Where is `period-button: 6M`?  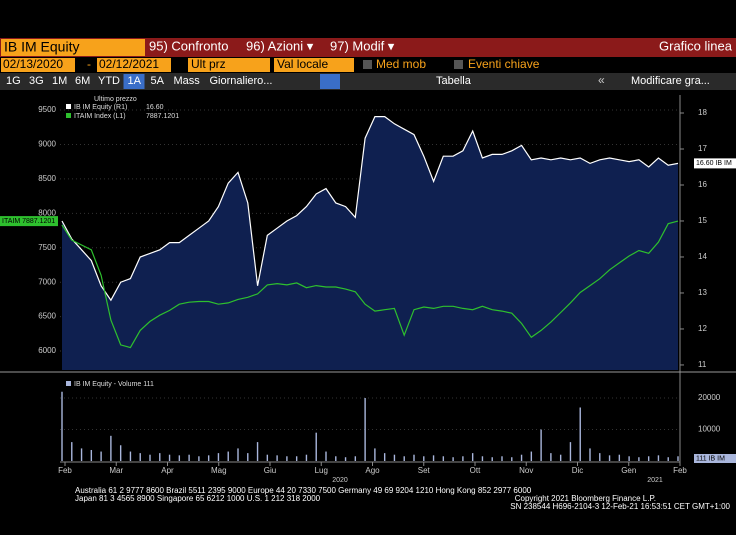
period-button: 6M is located at coordinates (82, 81).